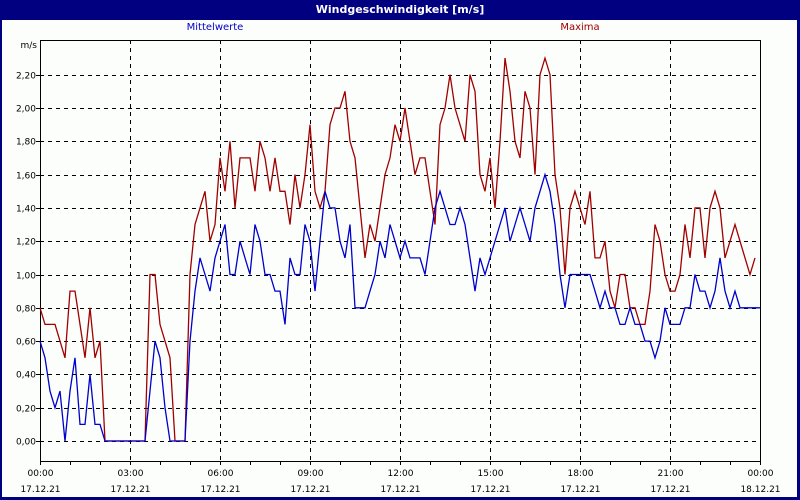 Image resolution: width=800 pixels, height=500 pixels. What do you see at coordinates (26, 210) in the screenshot?
I see `y-tick-label: 1,40` at bounding box center [26, 210].